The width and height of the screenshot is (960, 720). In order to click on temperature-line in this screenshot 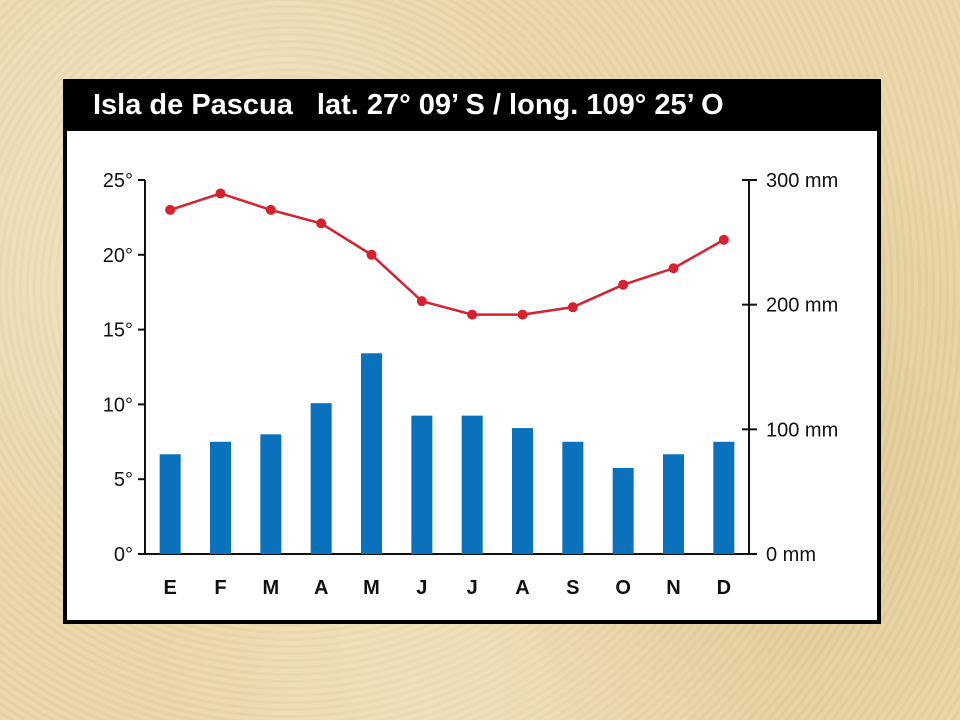, I will do `click(447, 254)`.